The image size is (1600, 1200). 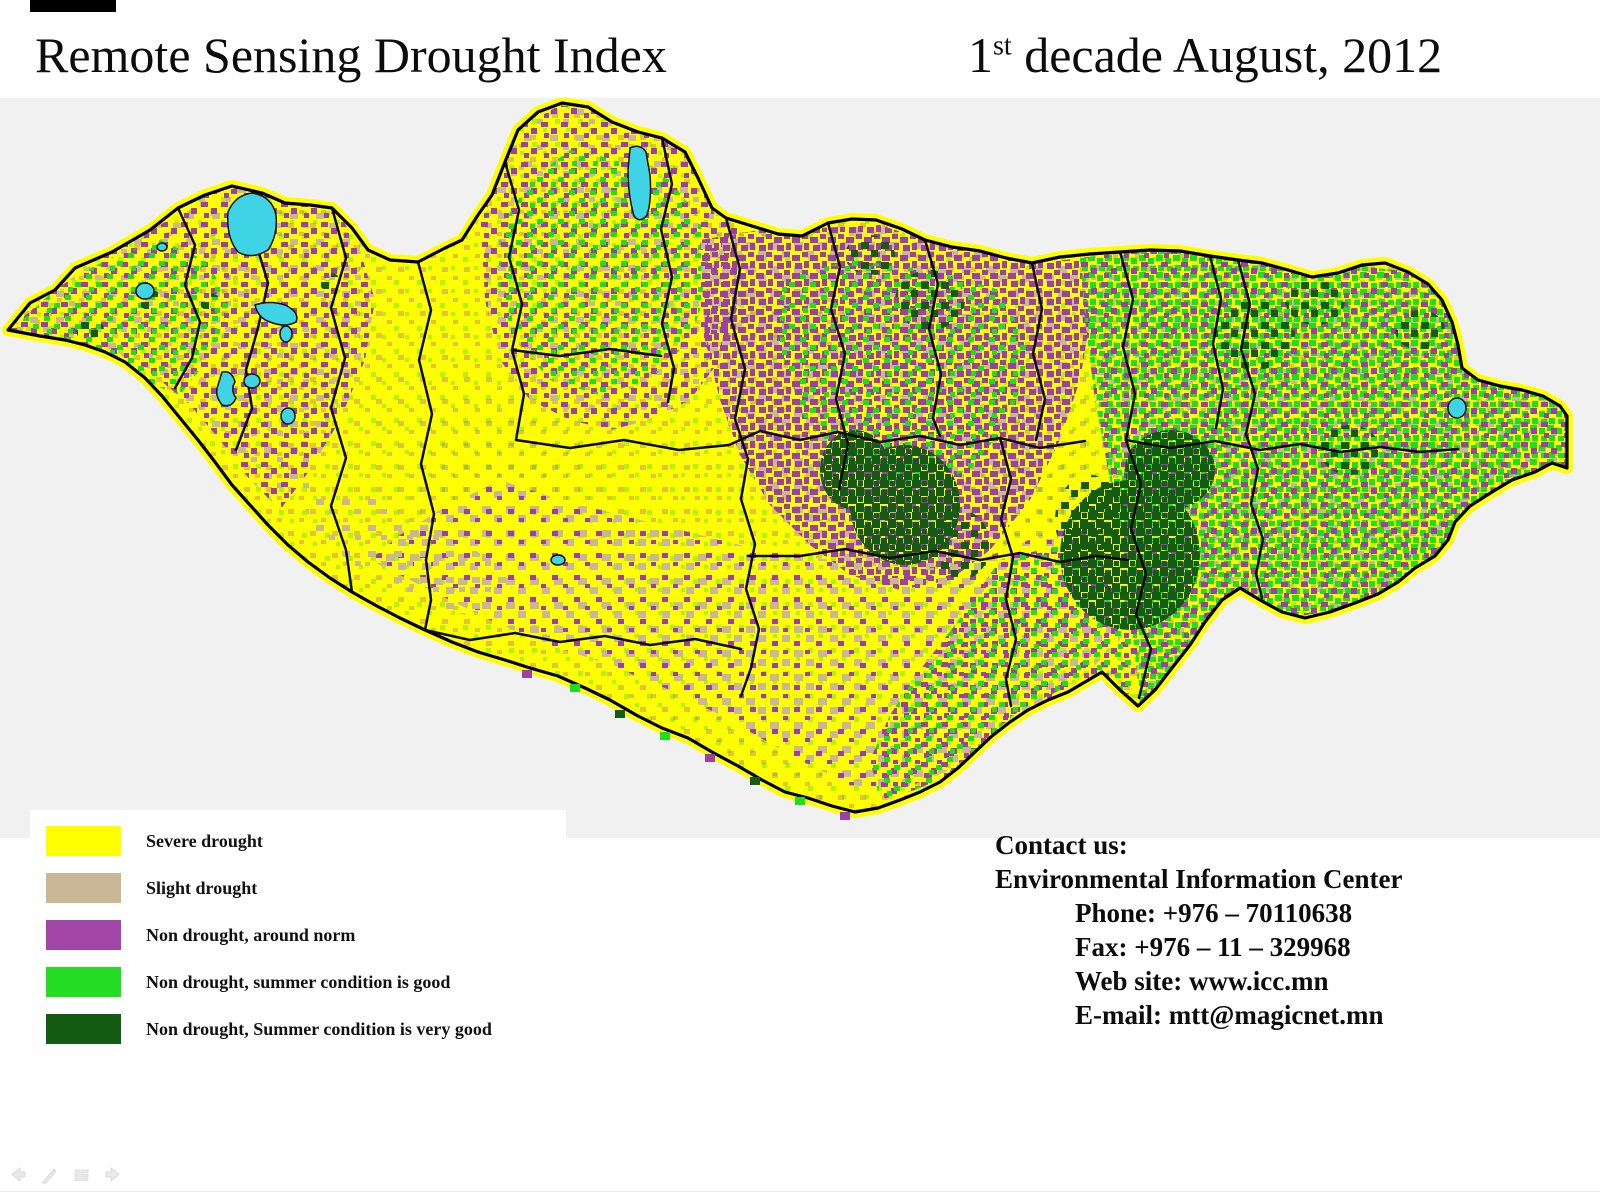 I want to click on legend-label: Non drought, around norm, so click(x=251, y=934).